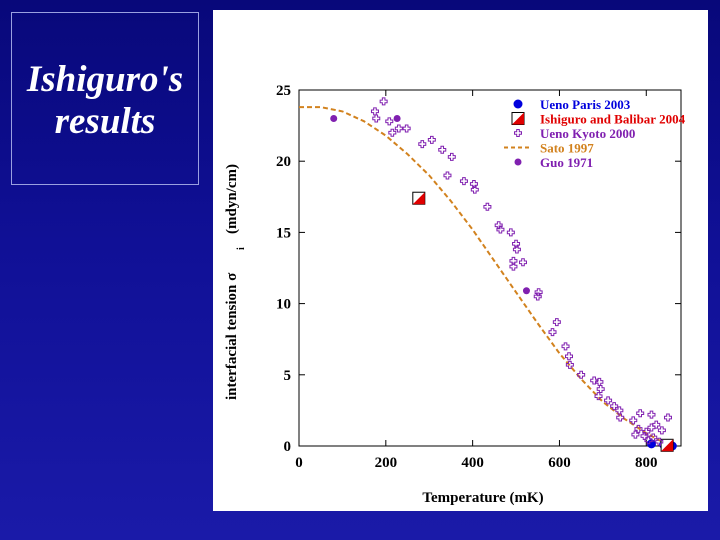 This screenshot has height=540, width=720. What do you see at coordinates (283, 233) in the screenshot?
I see `y-tick-label: 15` at bounding box center [283, 233].